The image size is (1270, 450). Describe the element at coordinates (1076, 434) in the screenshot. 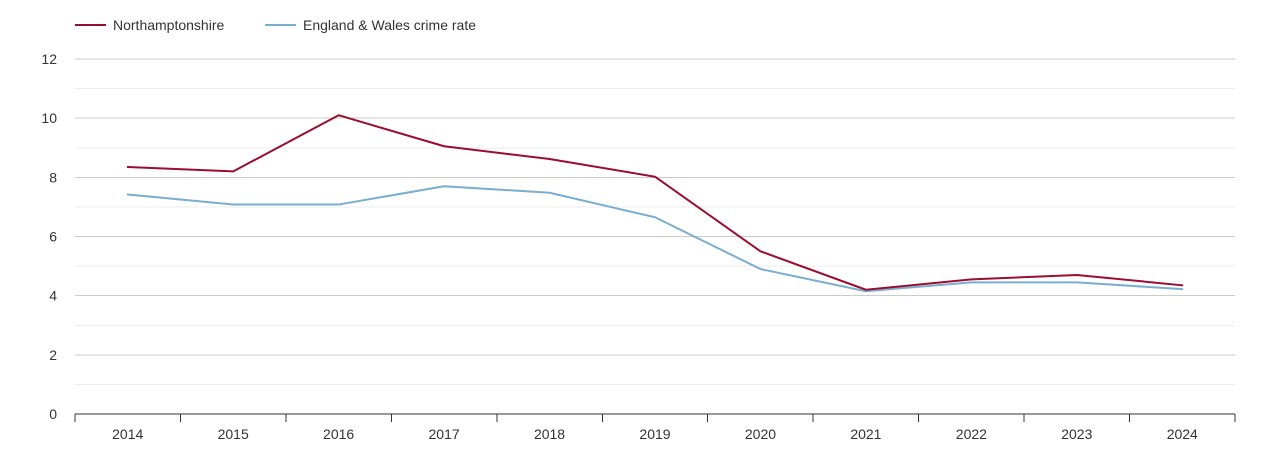

I see `x-tick-label-2023: 2023` at that location.